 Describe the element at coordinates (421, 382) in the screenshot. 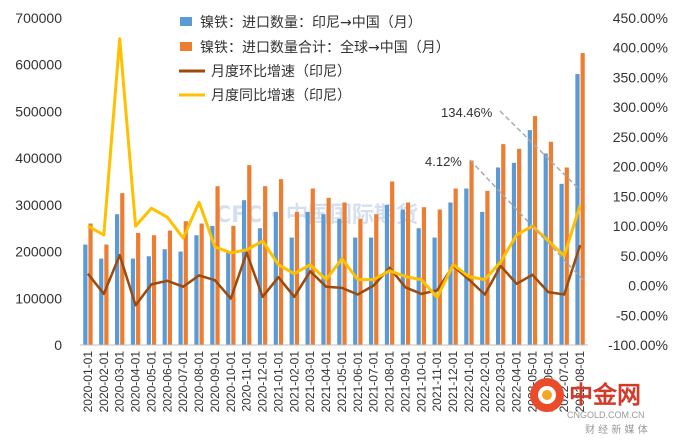

I see `x-axis-tick-label: 2021-10-01` at that location.